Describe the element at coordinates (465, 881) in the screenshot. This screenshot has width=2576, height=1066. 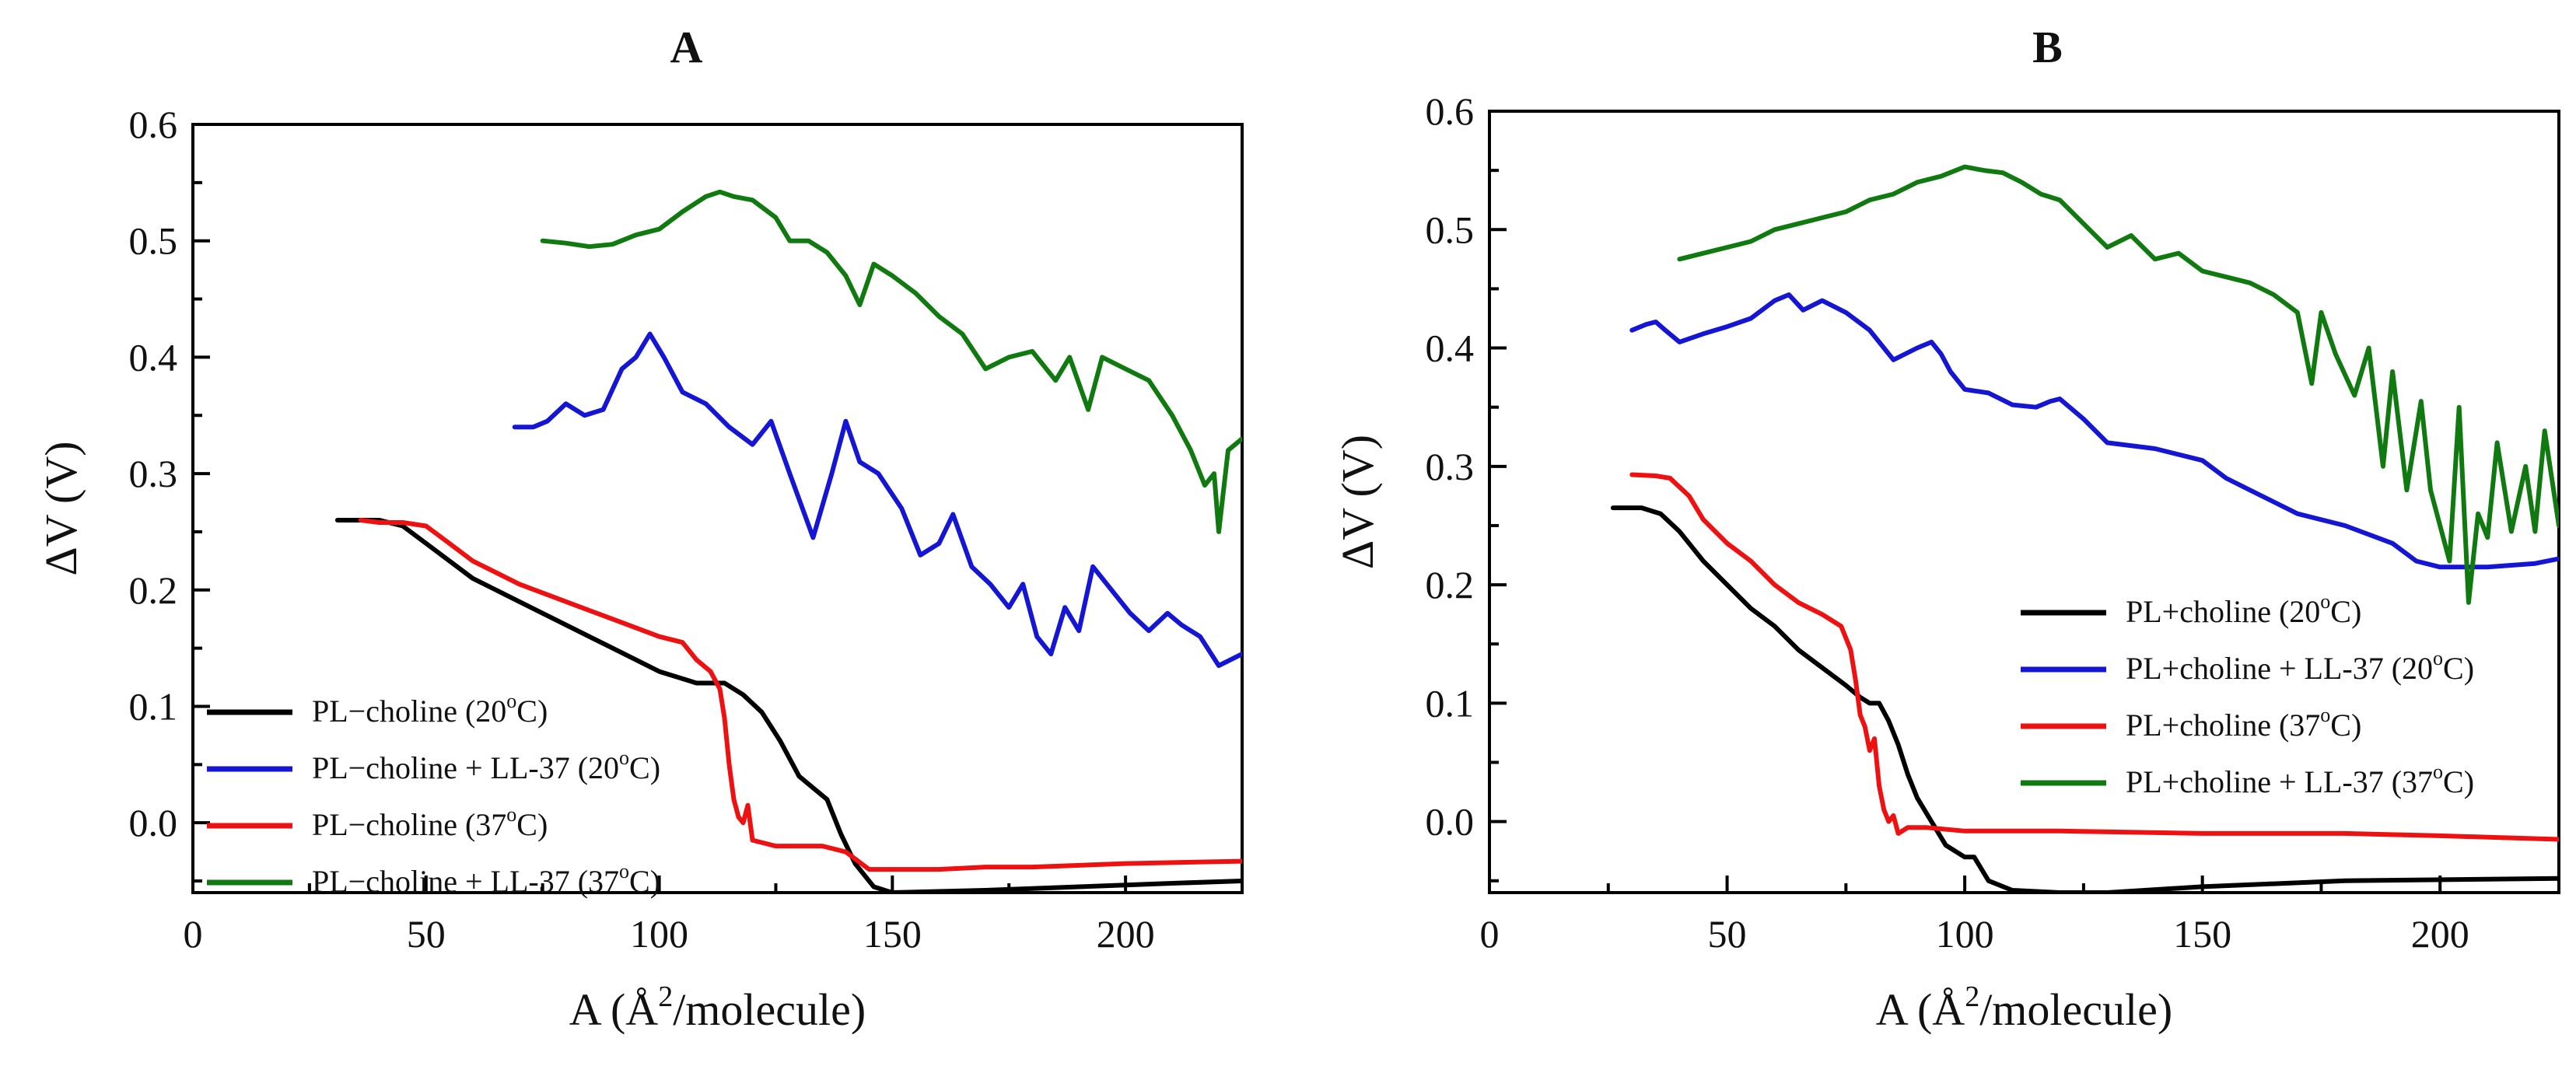
I see `legend-label: PL−choline + LL-37 (37` at that location.